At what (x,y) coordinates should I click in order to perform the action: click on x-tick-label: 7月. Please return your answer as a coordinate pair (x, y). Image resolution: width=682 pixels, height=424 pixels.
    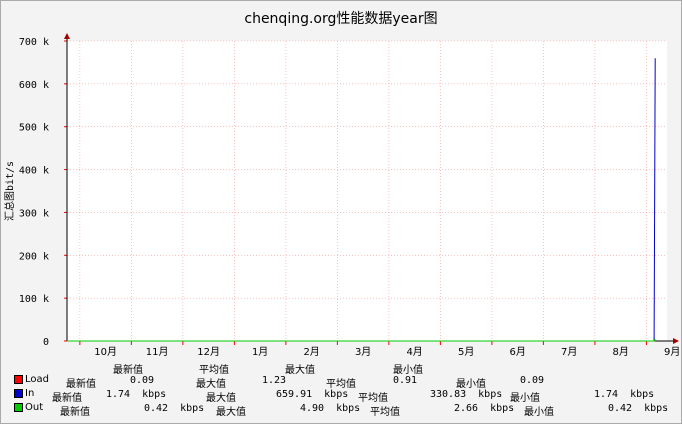
    Looking at the image, I should click on (569, 352).